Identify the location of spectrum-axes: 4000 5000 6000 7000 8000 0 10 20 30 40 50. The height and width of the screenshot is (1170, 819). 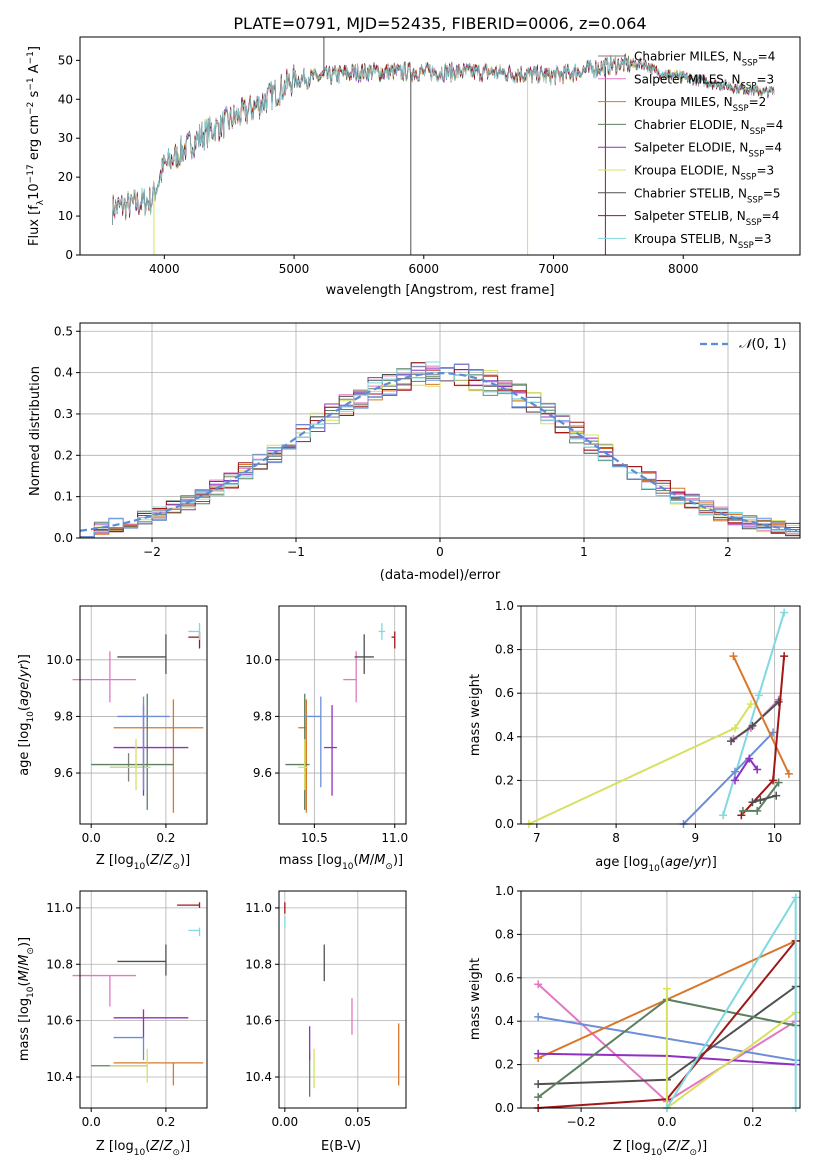
(378, 164).